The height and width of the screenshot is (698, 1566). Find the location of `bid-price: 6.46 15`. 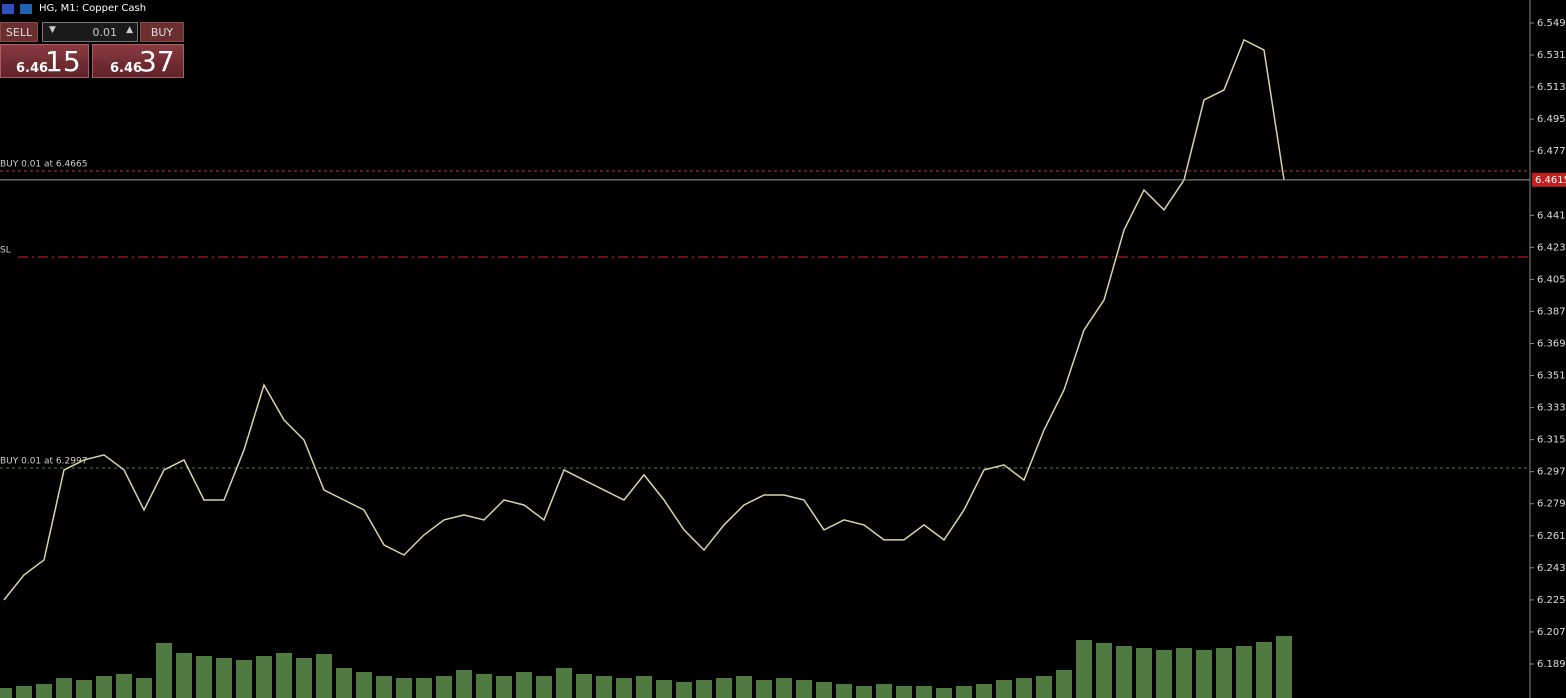

bid-price: 6.46 15 is located at coordinates (44, 61).